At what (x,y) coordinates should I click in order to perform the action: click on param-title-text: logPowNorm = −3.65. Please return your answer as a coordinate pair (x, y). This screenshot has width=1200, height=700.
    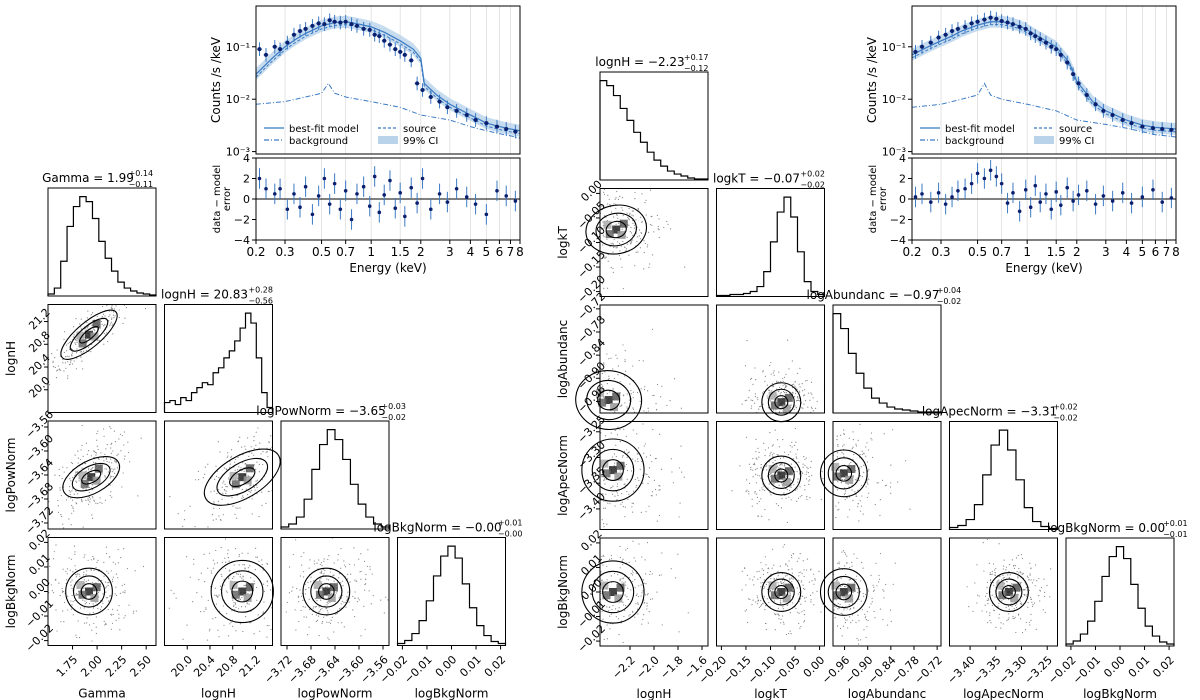
    Looking at the image, I should click on (320, 411).